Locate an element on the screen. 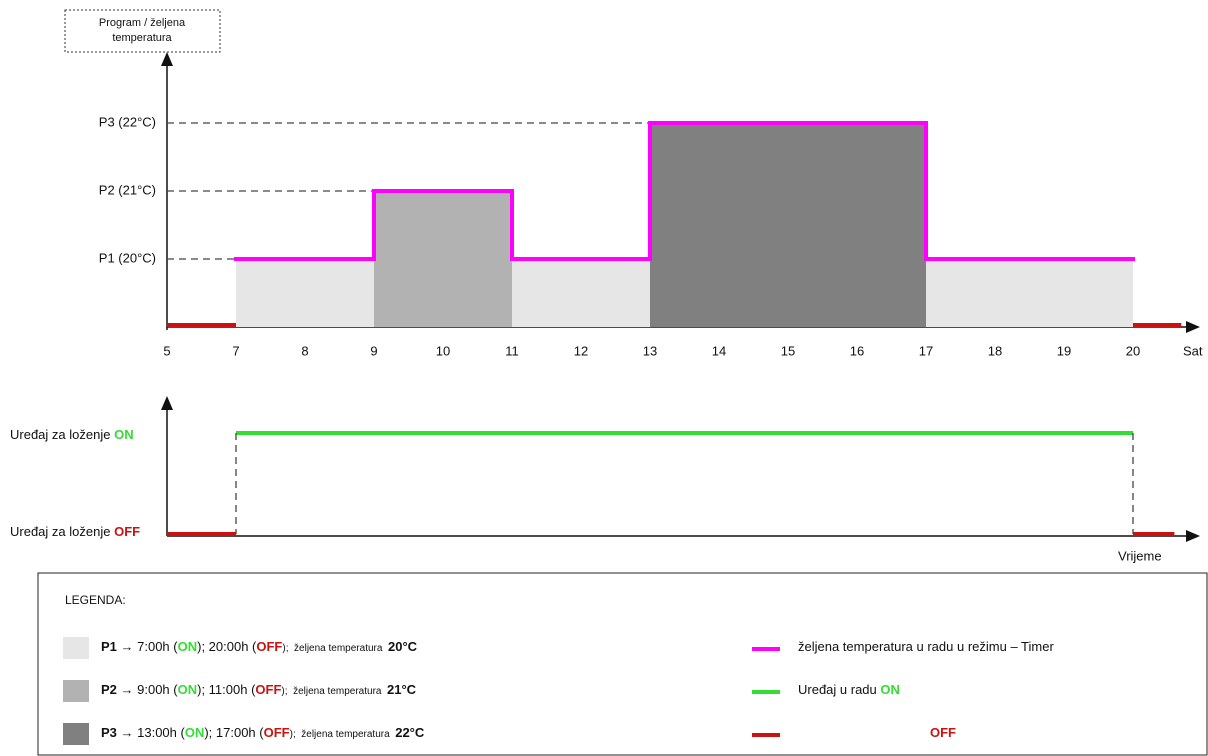 The width and height of the screenshot is (1208, 756). x-tick-label: 17 is located at coordinates (926, 350).